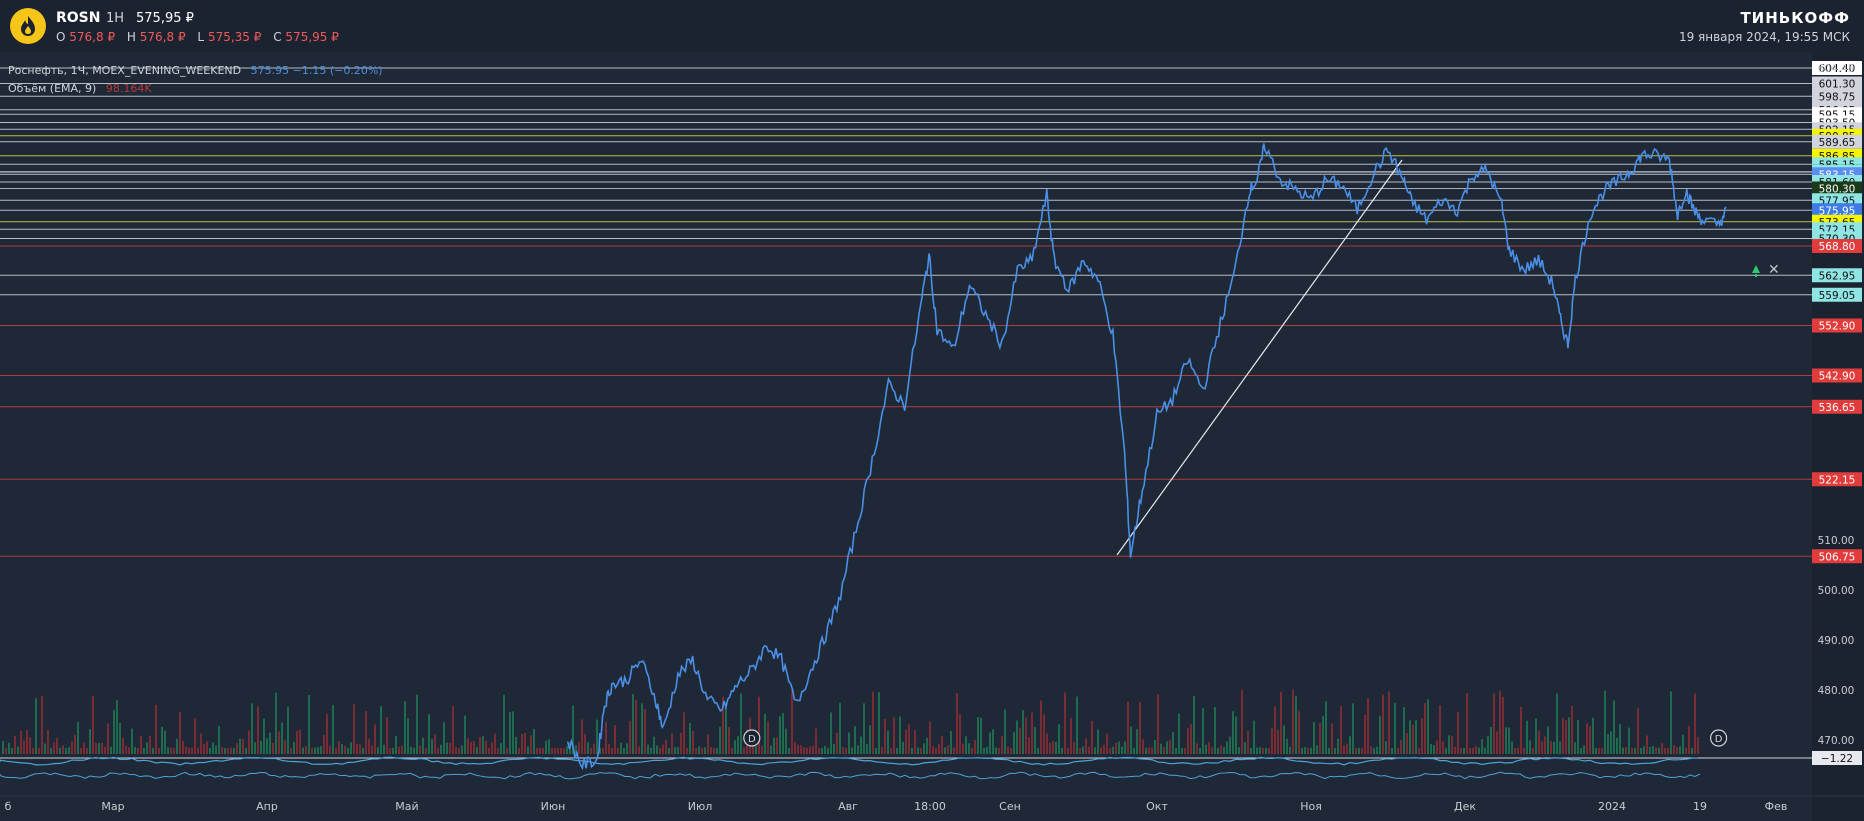  Describe the element at coordinates (128, 88) in the screenshot. I see `volume-legend-value: 98.164K` at that location.